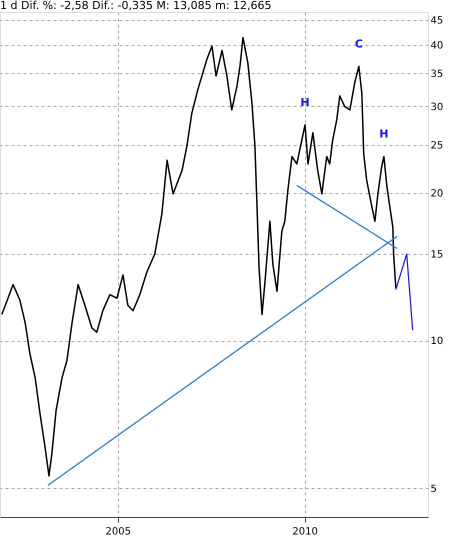 This screenshot has width=456, height=543. What do you see at coordinates (118, 532) in the screenshot?
I see `x-tick-label: 2005` at bounding box center [118, 532].